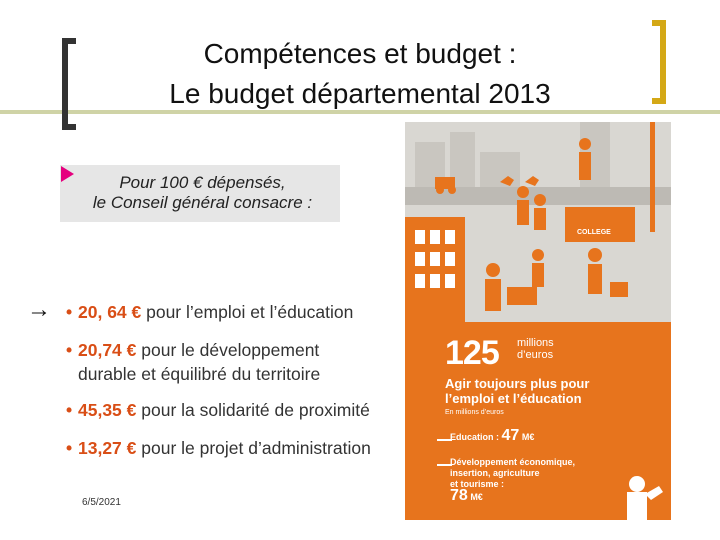  What do you see at coordinates (513, 398) in the screenshot?
I see `infographic-title-line-2: l’emploi et l’éducation` at bounding box center [513, 398].